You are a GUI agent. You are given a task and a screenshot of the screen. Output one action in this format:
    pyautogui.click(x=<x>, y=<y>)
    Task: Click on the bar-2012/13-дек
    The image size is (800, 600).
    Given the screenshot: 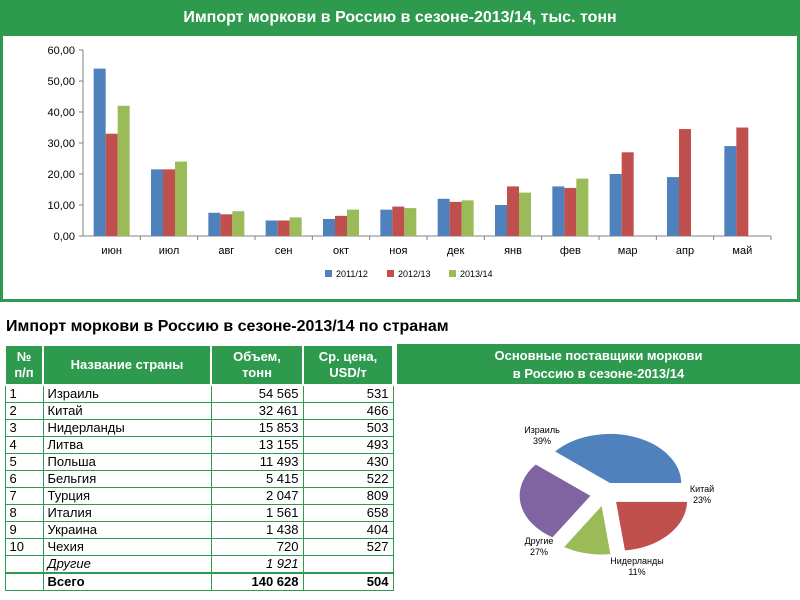 What is the action you would take?
    pyautogui.click(x=455, y=218)
    